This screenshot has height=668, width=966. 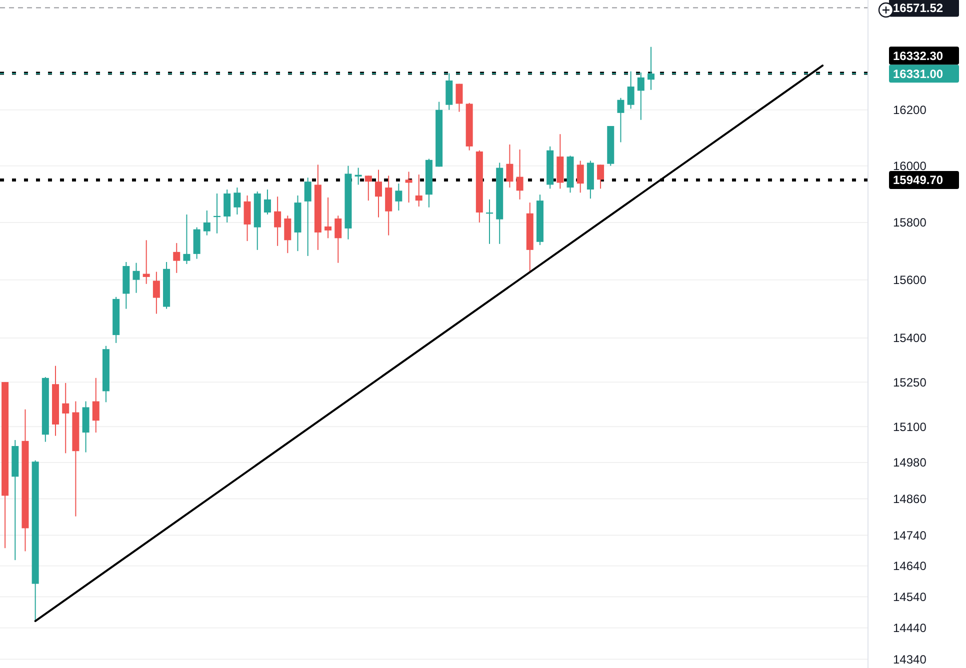 I want to click on y-tick-label: 15100, so click(x=910, y=427).